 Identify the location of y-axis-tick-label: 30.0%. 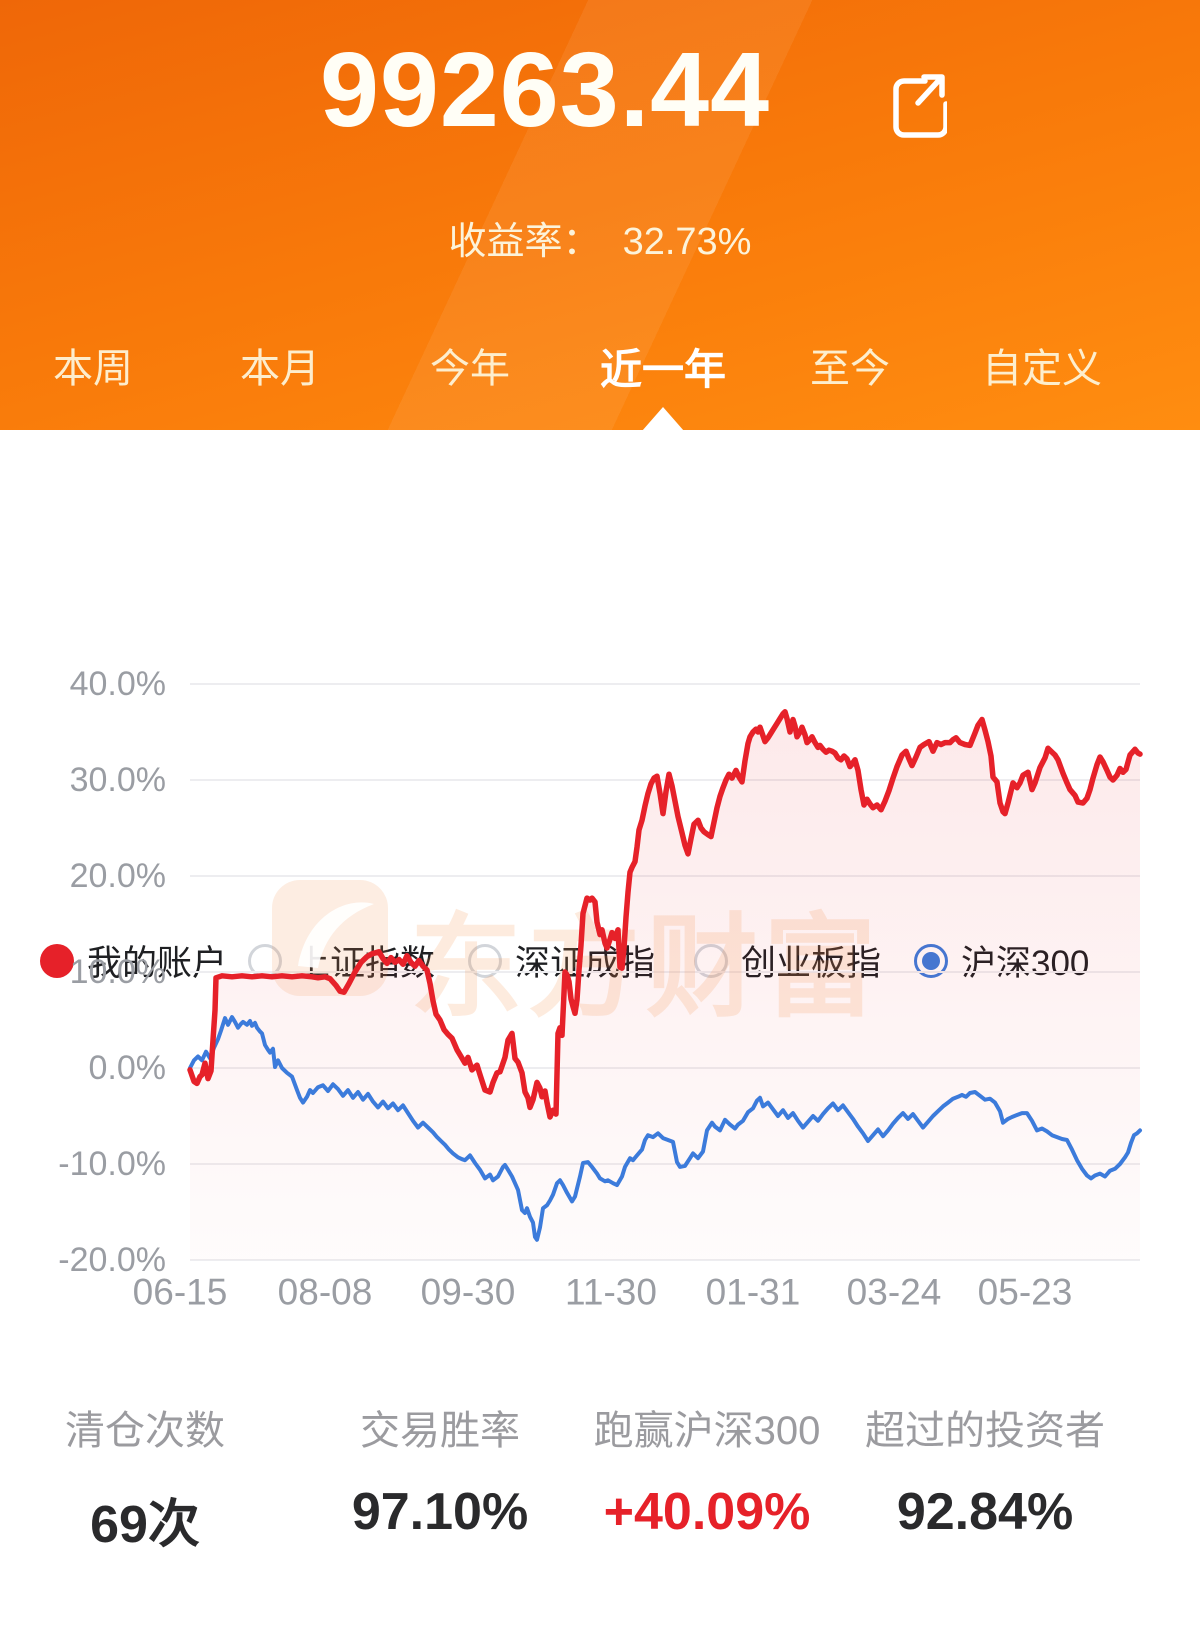
(118, 780).